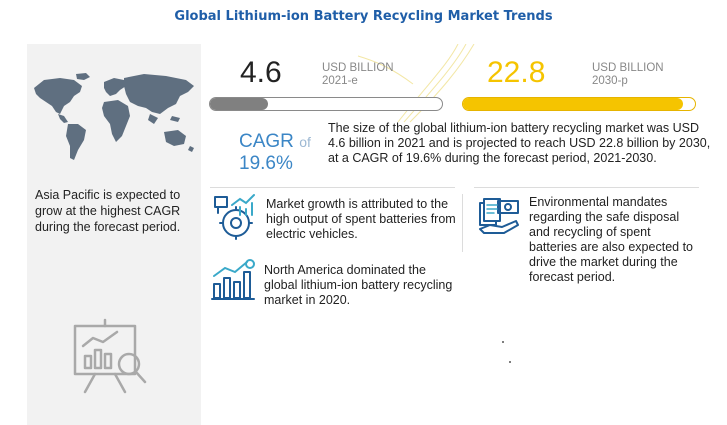  What do you see at coordinates (516, 72) in the screenshot?
I see `projected-market-value: 22.8` at bounding box center [516, 72].